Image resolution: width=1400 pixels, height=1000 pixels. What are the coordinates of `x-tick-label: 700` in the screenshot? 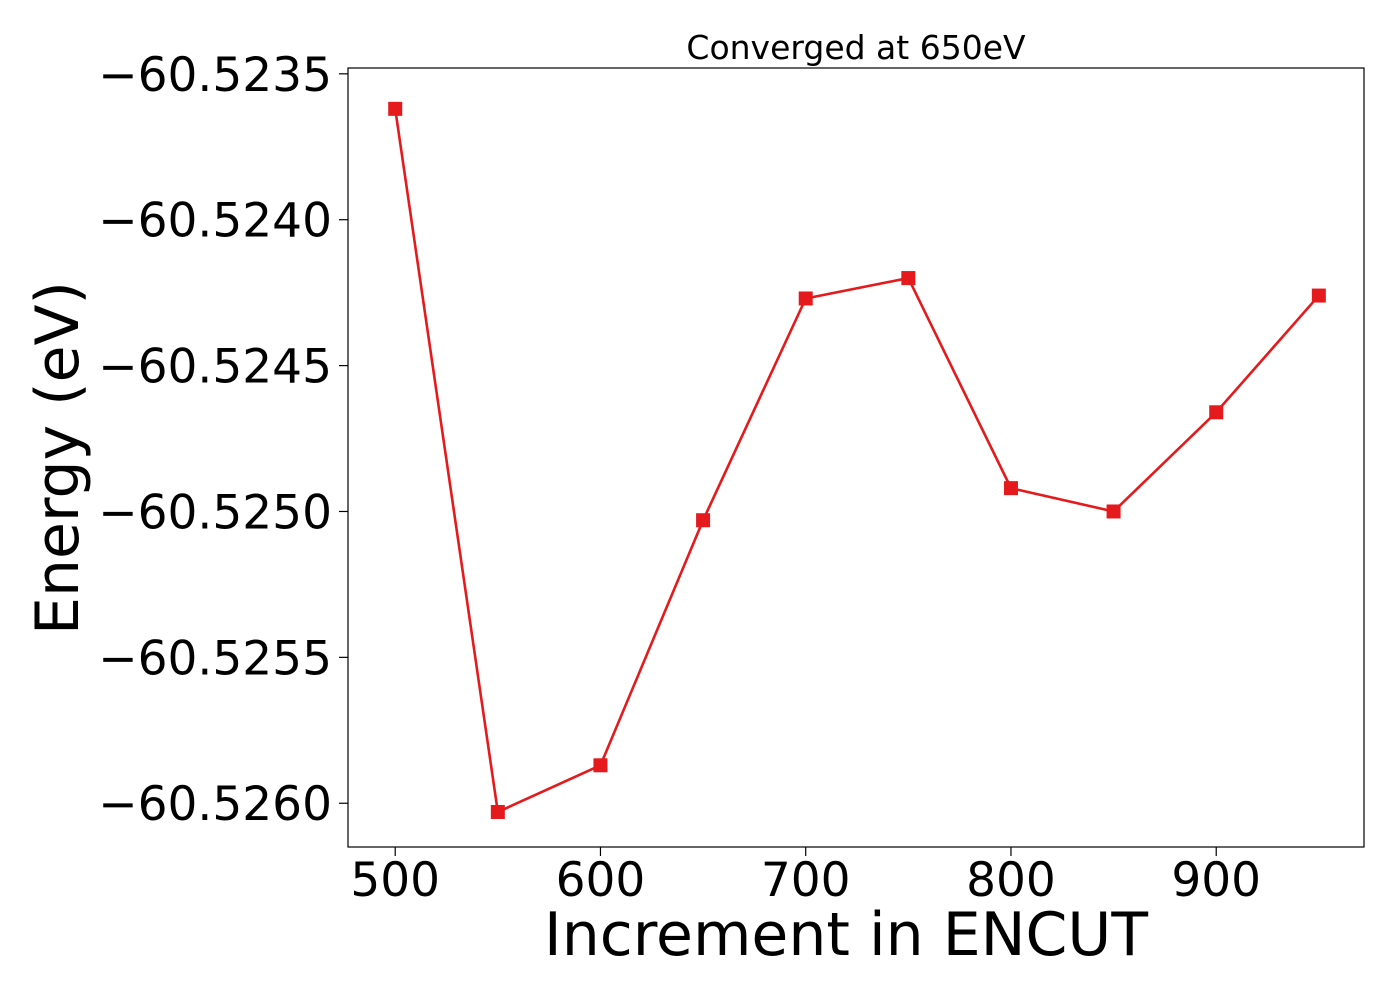 It's located at (806, 880).